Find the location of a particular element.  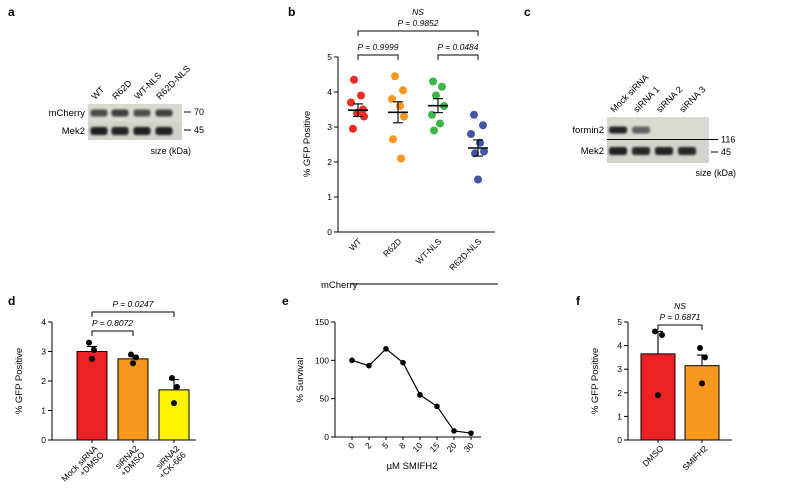

x-category-label: WT-NLS is located at coordinates (429, 251).